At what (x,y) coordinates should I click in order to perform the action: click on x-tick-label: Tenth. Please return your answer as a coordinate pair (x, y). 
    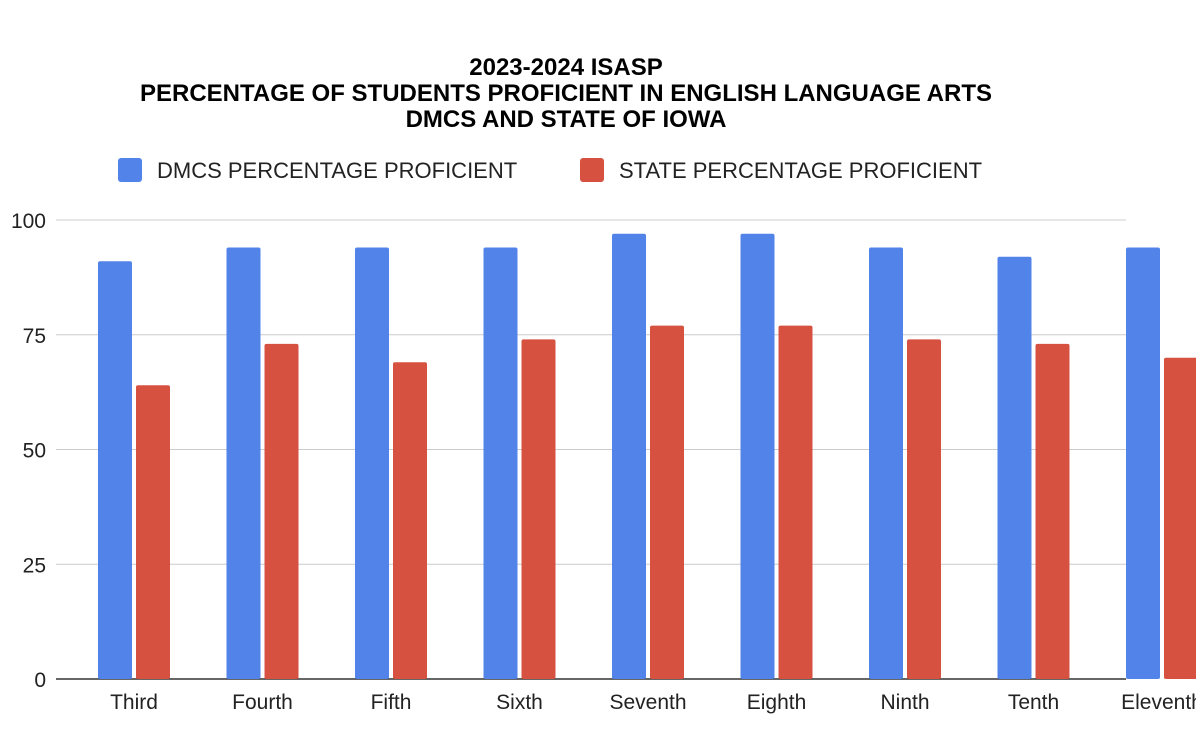
    Looking at the image, I should click on (1033, 702).